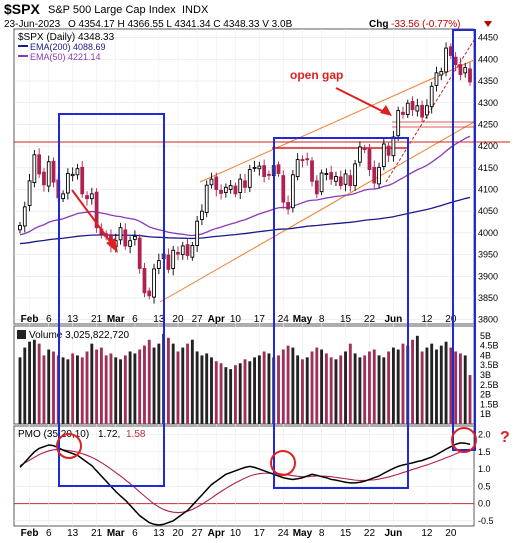  Describe the element at coordinates (488, 190) in the screenshot. I see `price-tick-label: 4100` at that location.